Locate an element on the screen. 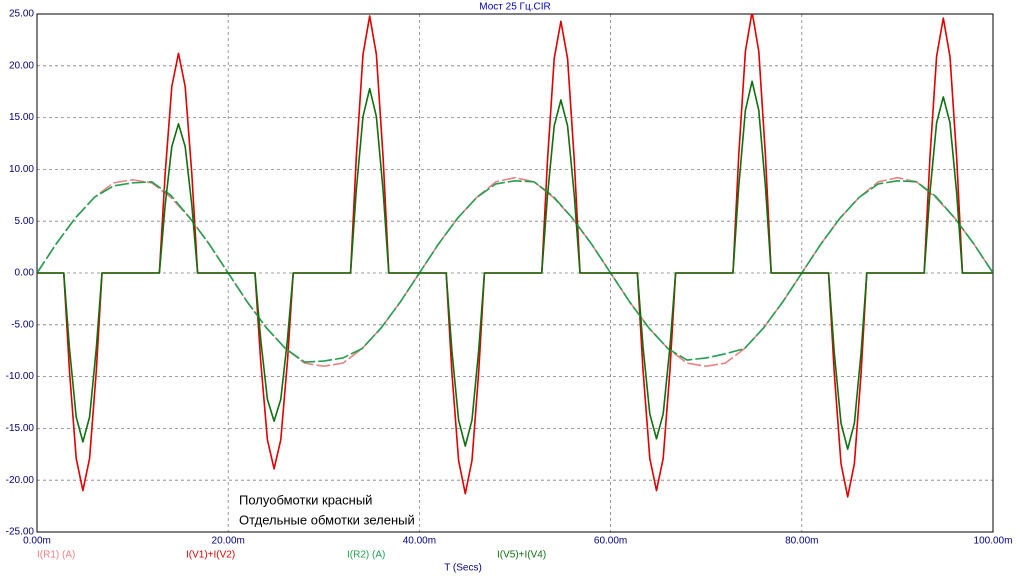 The height and width of the screenshot is (579, 1020). x-tick-label: 60.00m is located at coordinates (610, 541).